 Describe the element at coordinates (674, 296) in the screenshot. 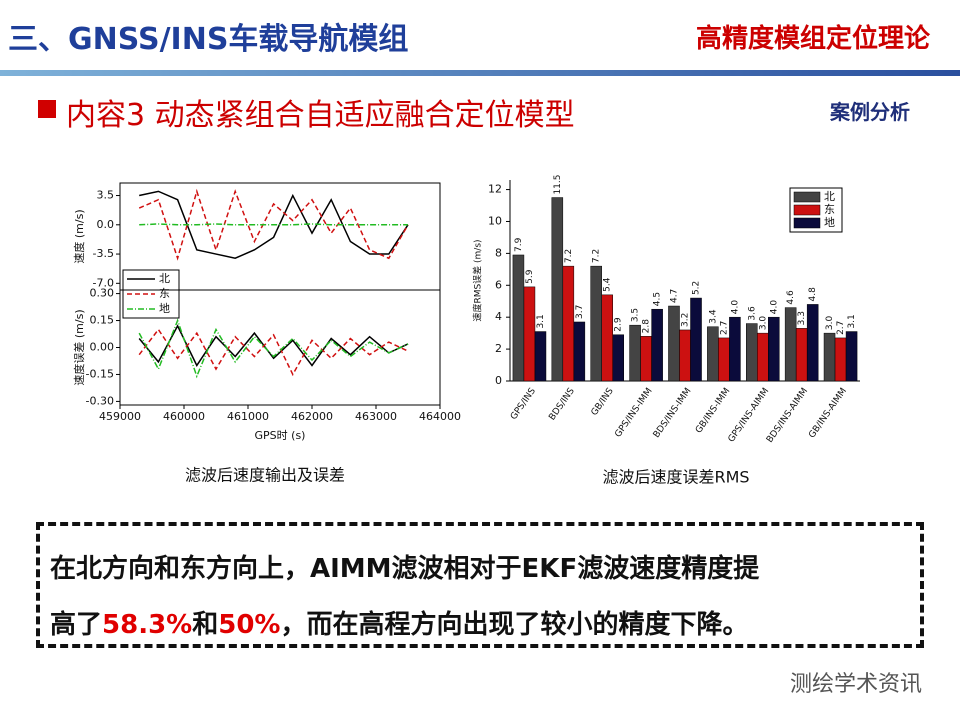

I see `value-label: 4.7` at that location.